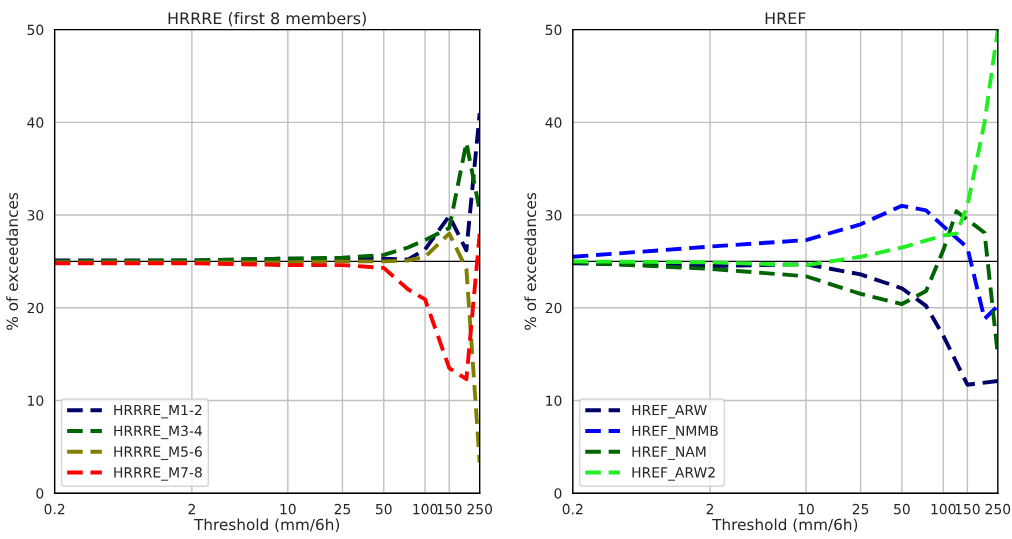  Describe the element at coordinates (158, 474) in the screenshot. I see `legend-label: HRRRE_M7-8` at that location.